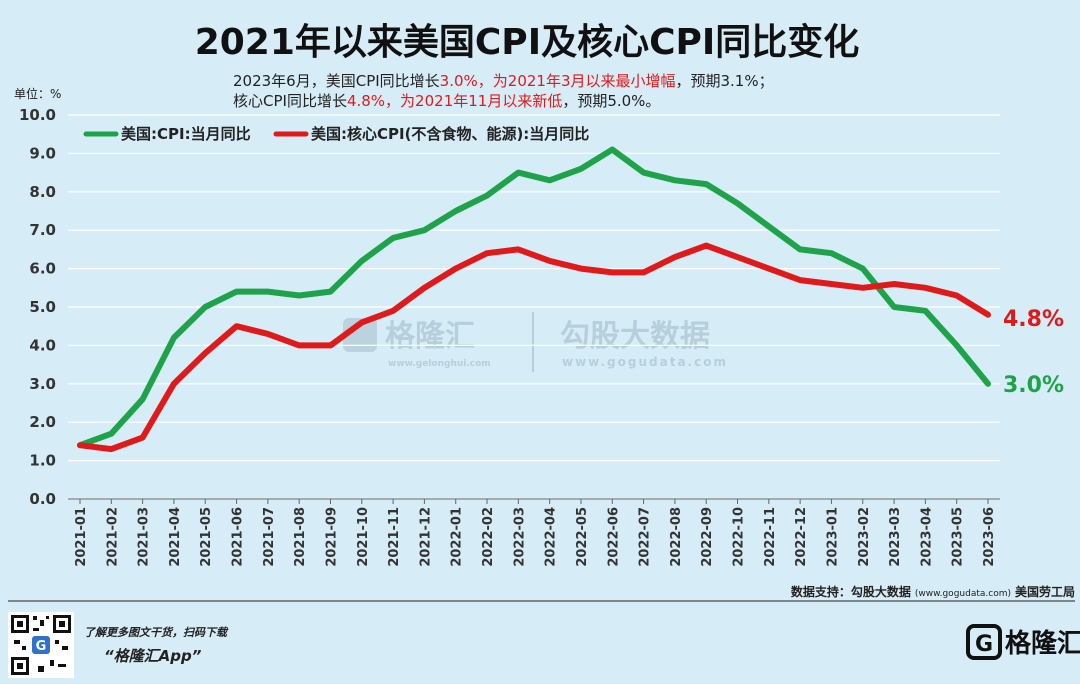  I want to click on source-line: 数据支持：勾股大数据 (www.gogudata.com) 美国劳工局, so click(933, 591).